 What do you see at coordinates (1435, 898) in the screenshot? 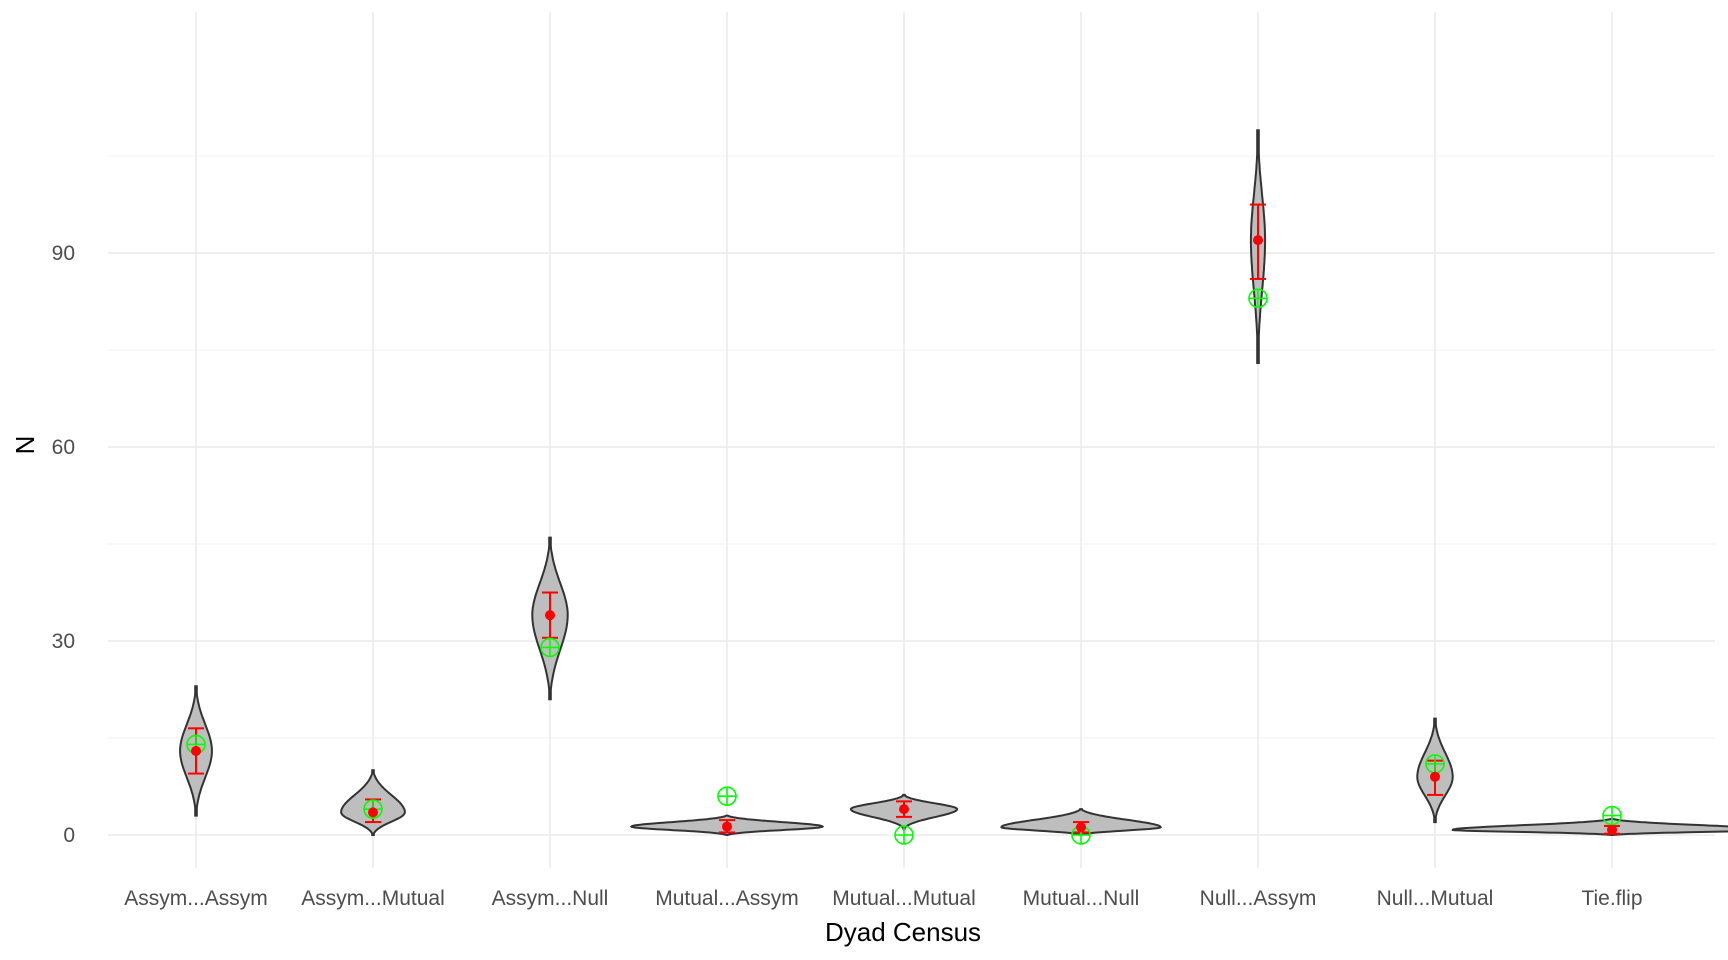
I see `x-tick-label: Null...Mutual` at bounding box center [1435, 898].